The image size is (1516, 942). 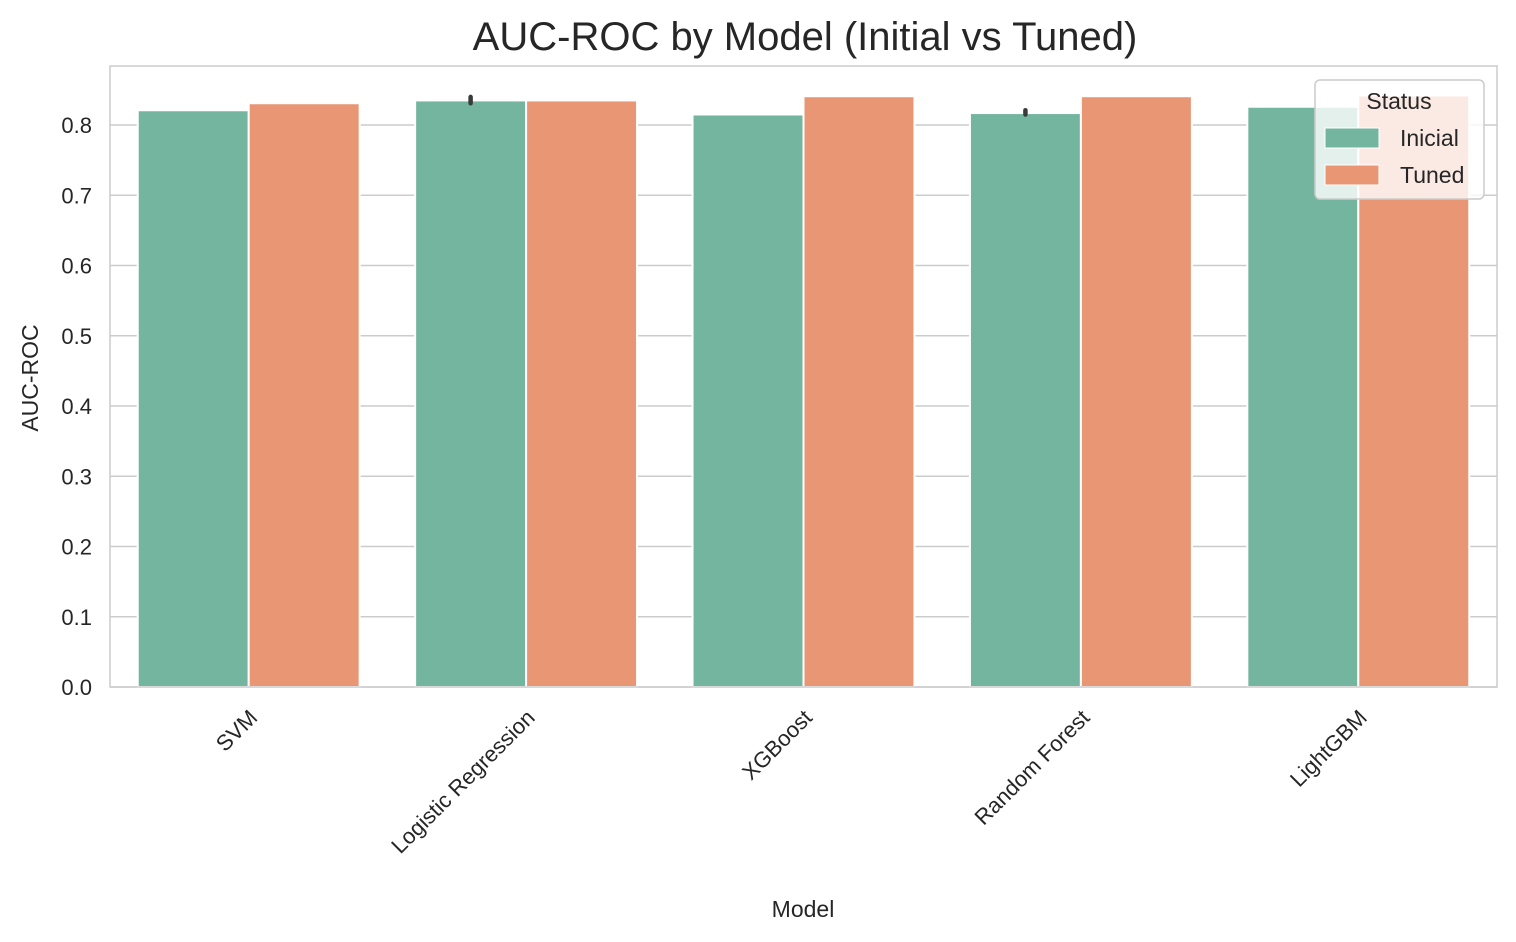 What do you see at coordinates (805, 37) in the screenshot?
I see `chart-title: AUC-ROC by Model (Initial vs Tuned)` at bounding box center [805, 37].